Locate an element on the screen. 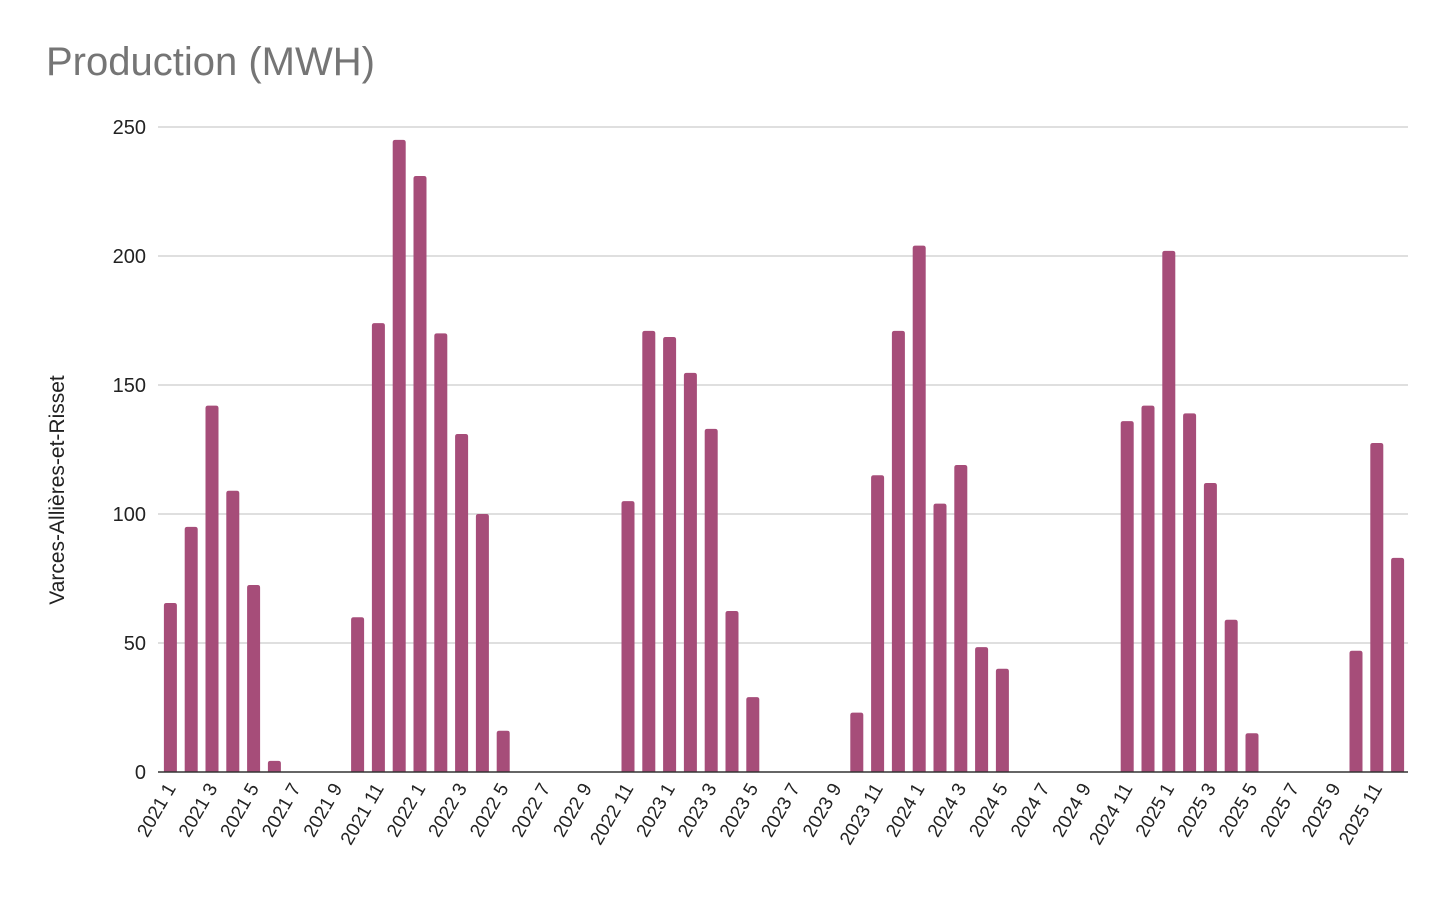 The image size is (1454, 910). x-tick-label: 2022 3 is located at coordinates (448, 810).